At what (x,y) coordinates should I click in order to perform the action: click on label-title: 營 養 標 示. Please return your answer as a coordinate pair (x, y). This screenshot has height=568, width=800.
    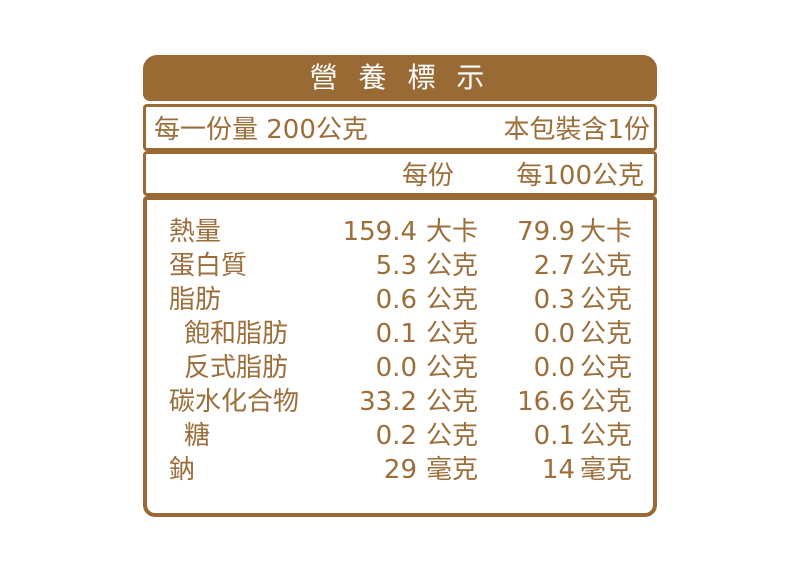
    Looking at the image, I should click on (400, 77).